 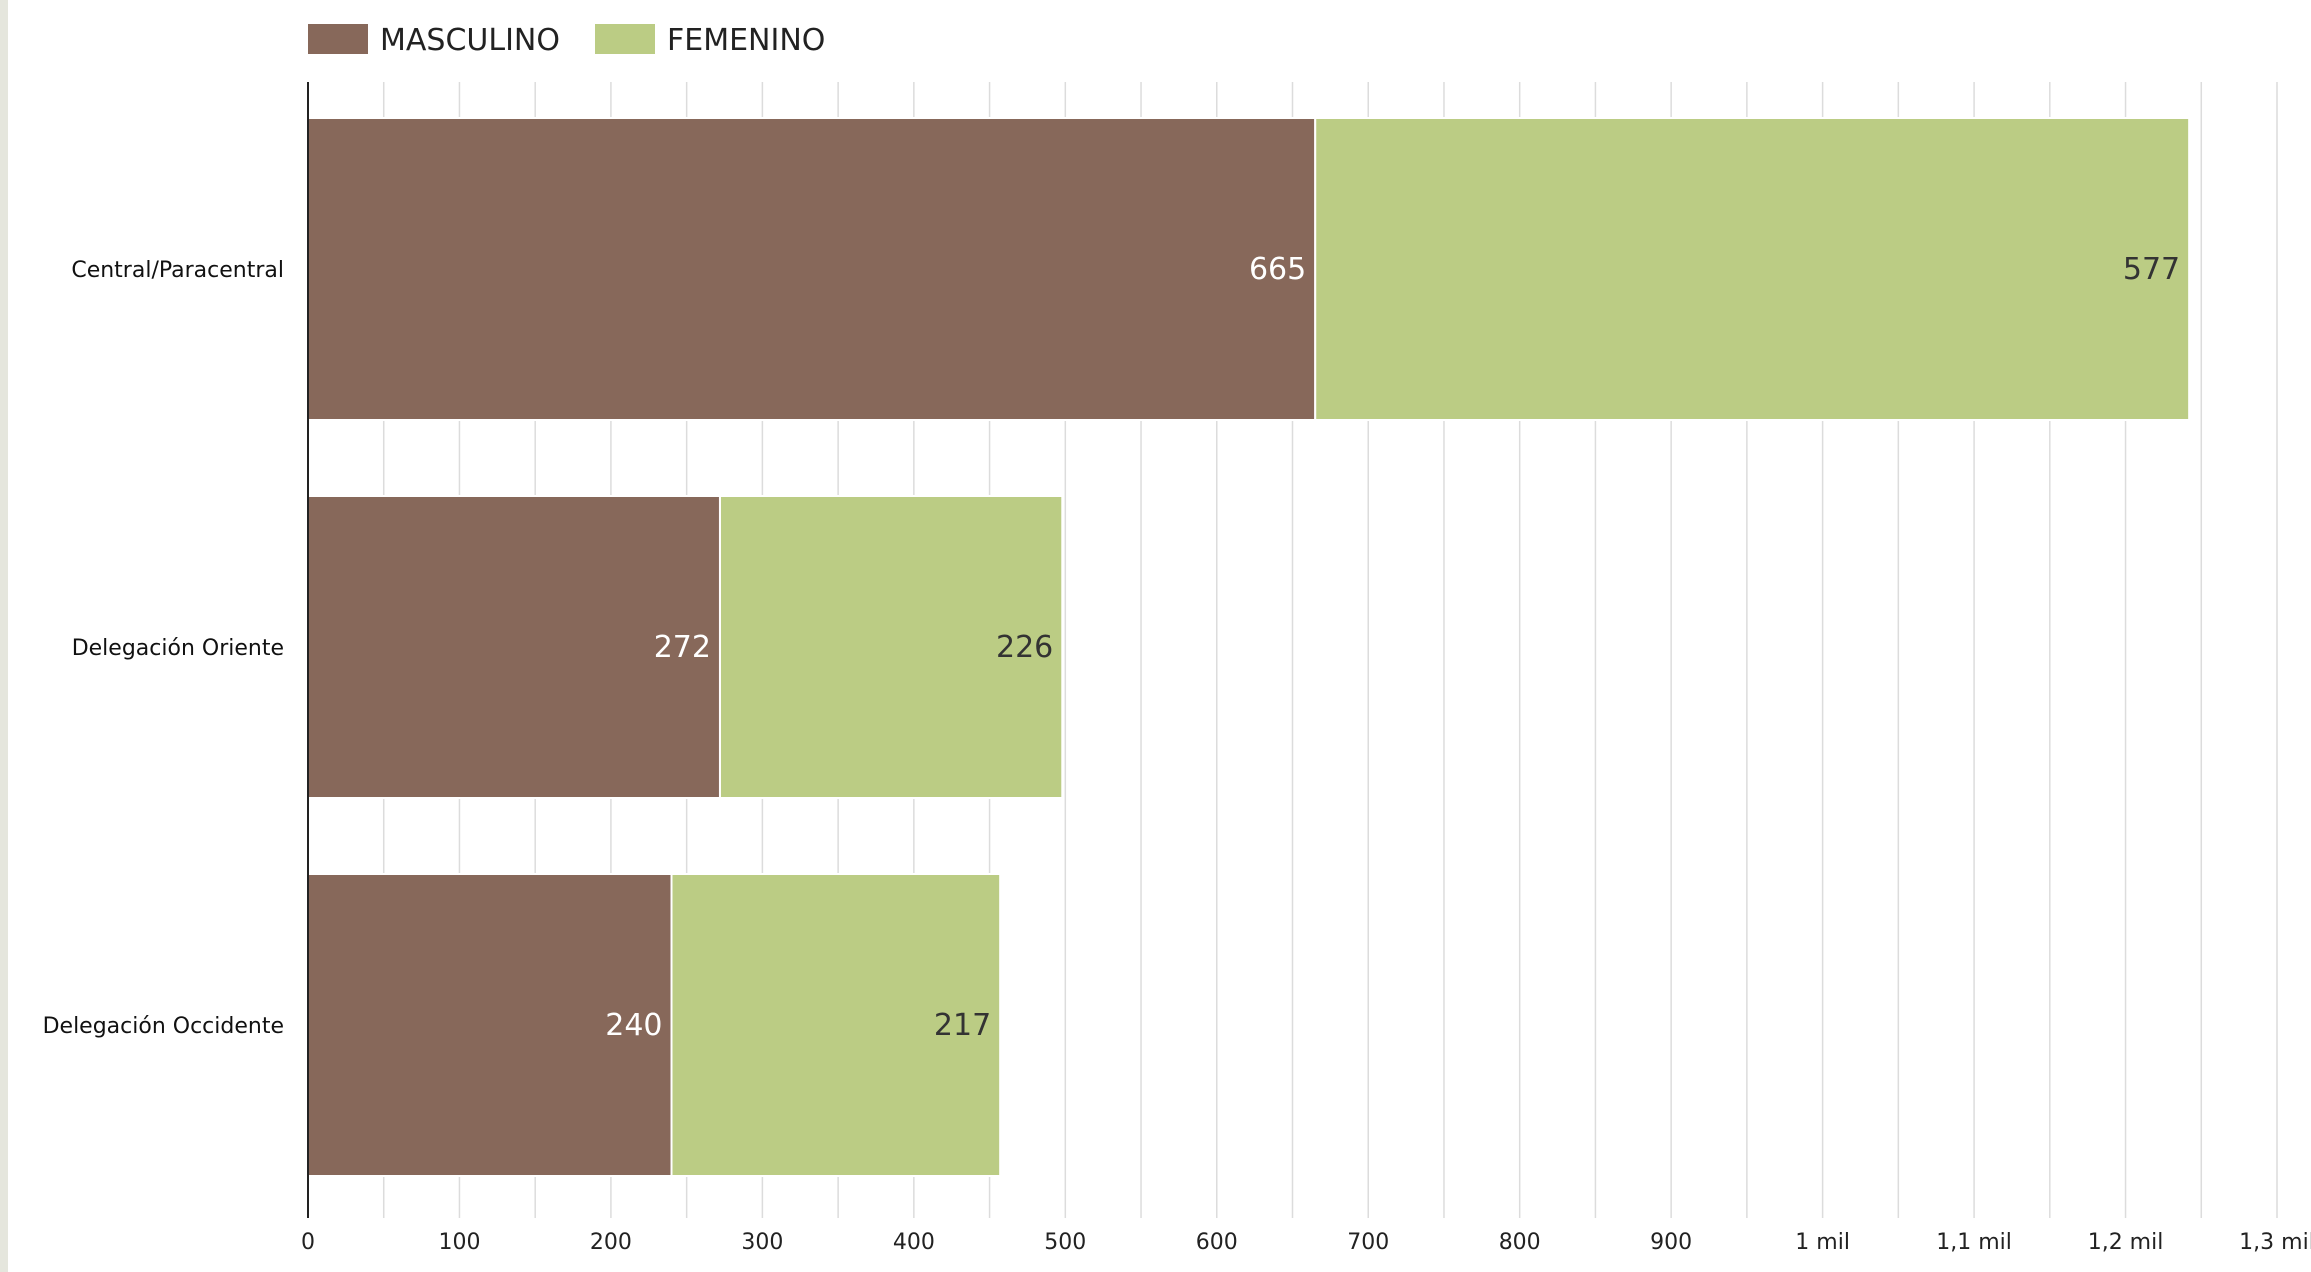 I want to click on data-label: 217, so click(x=962, y=1025).